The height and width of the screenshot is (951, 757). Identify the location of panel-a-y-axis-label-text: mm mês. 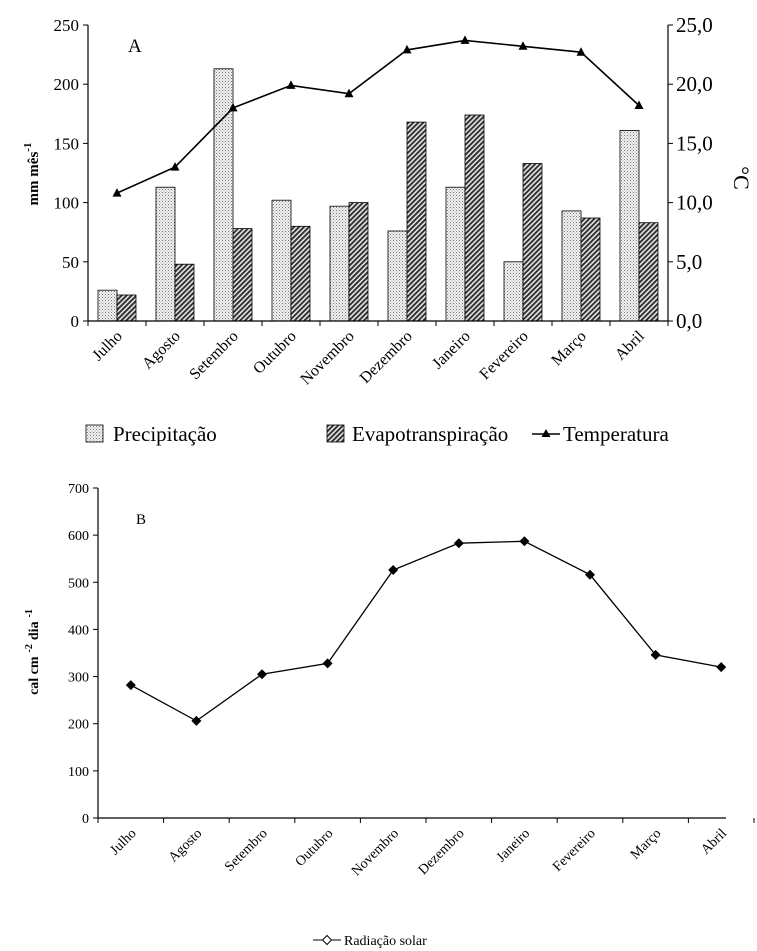
(34, 179).